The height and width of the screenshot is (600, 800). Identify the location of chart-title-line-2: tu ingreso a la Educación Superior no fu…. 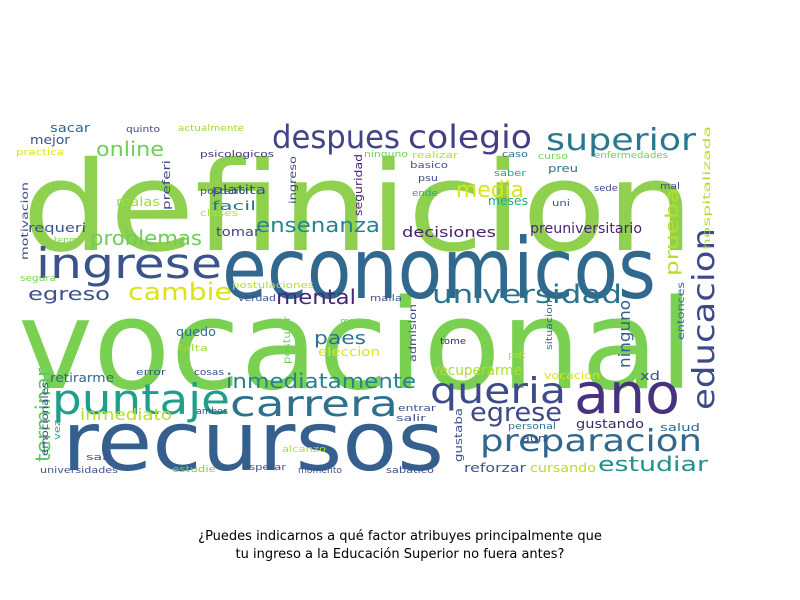
(400, 554).